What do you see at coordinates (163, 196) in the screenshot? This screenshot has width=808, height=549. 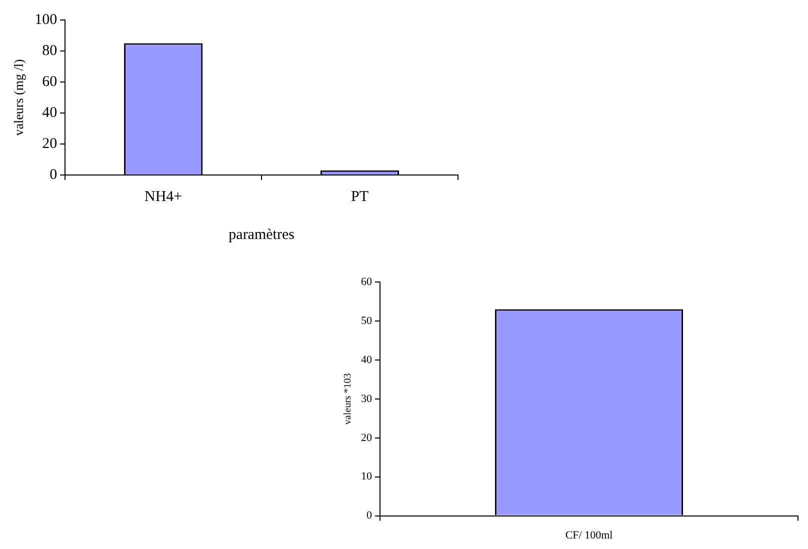 I see `x-tick-label: NH4+` at bounding box center [163, 196].